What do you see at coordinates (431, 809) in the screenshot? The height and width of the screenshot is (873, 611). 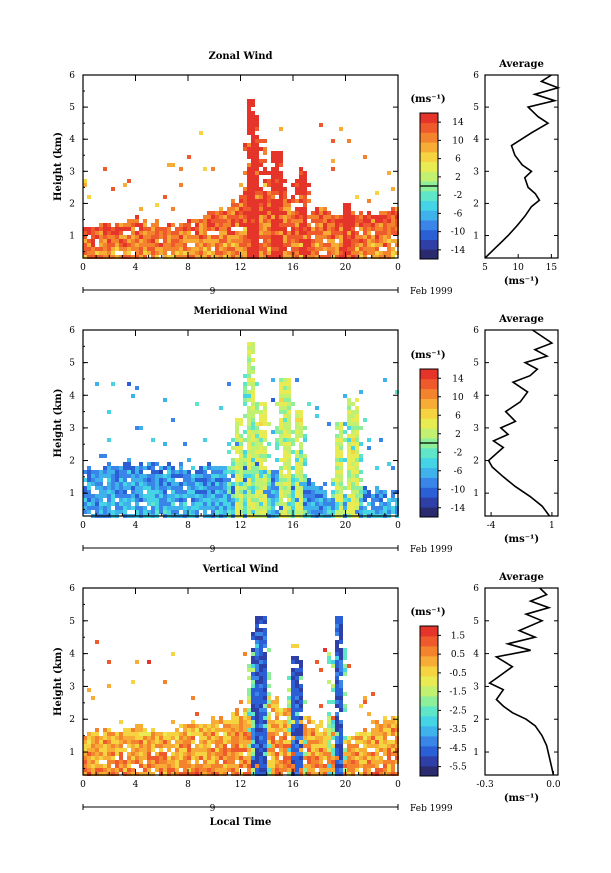 I see `date-label: Feb 1999` at bounding box center [431, 809].